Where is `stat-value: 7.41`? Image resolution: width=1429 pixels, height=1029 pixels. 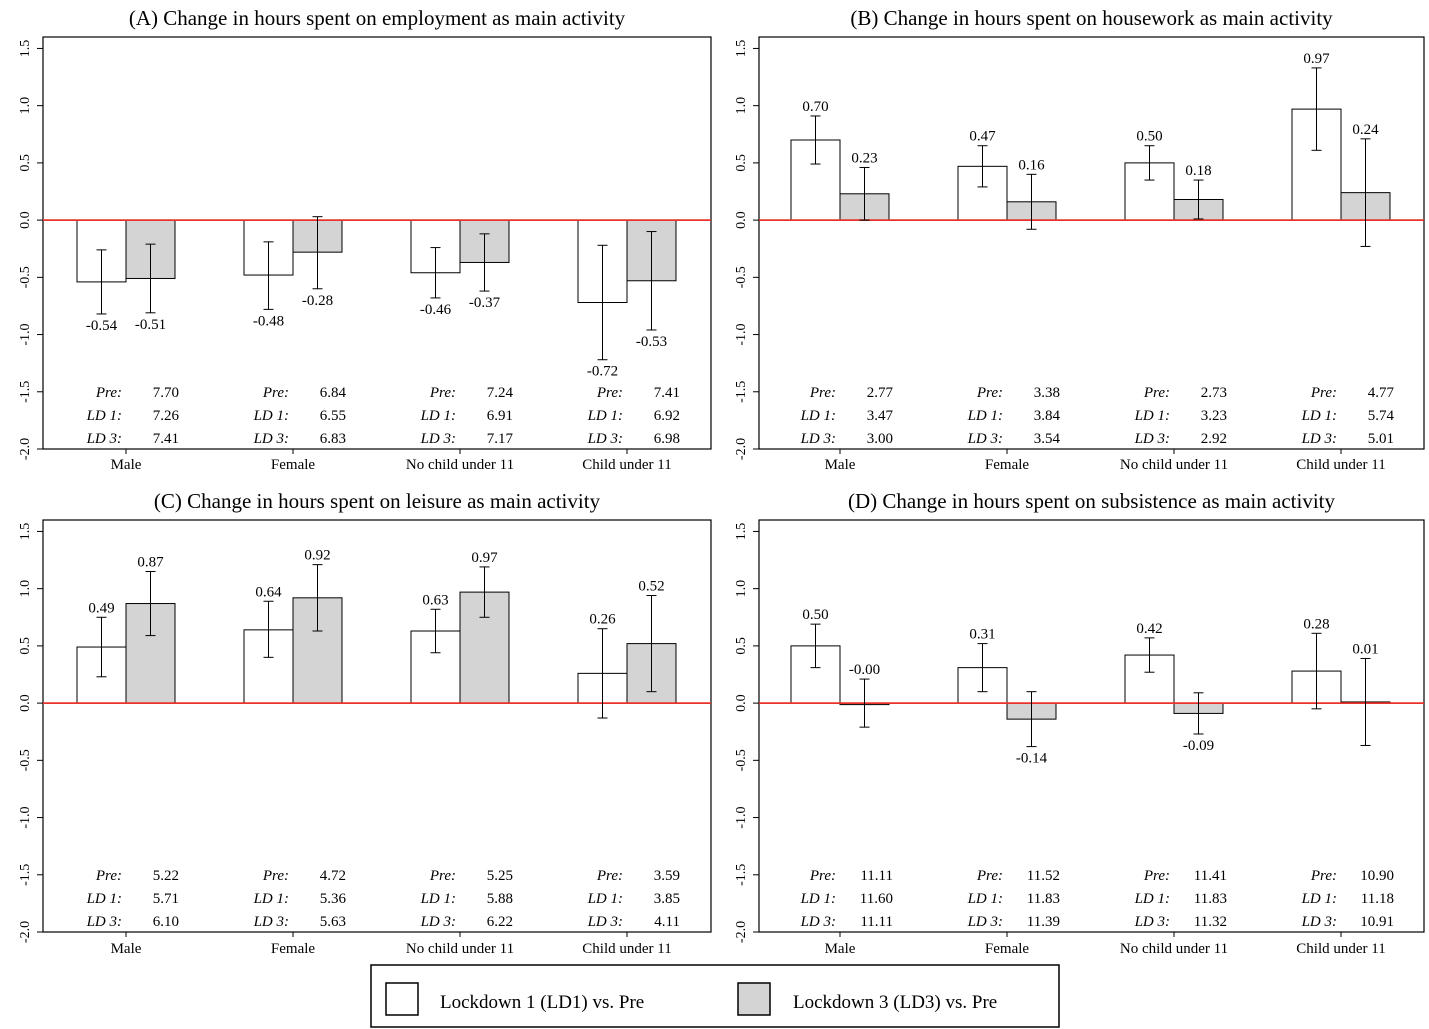 stat-value: 7.41 is located at coordinates (166, 439).